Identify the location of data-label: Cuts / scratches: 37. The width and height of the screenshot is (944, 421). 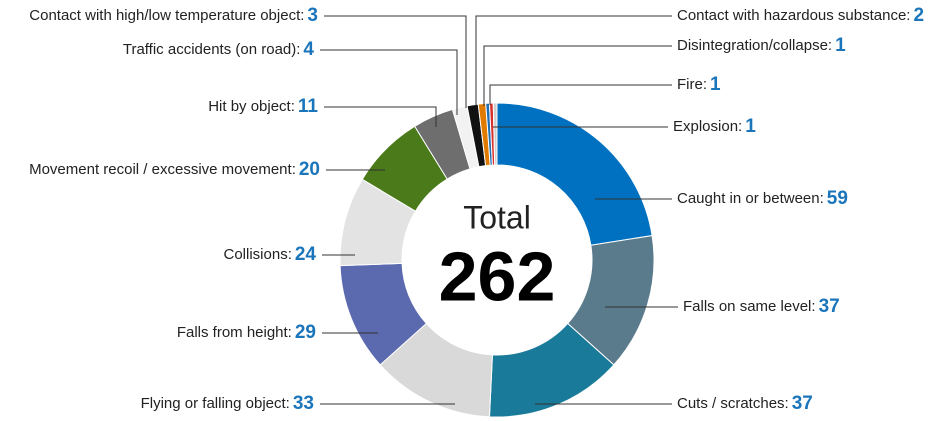
(745, 403).